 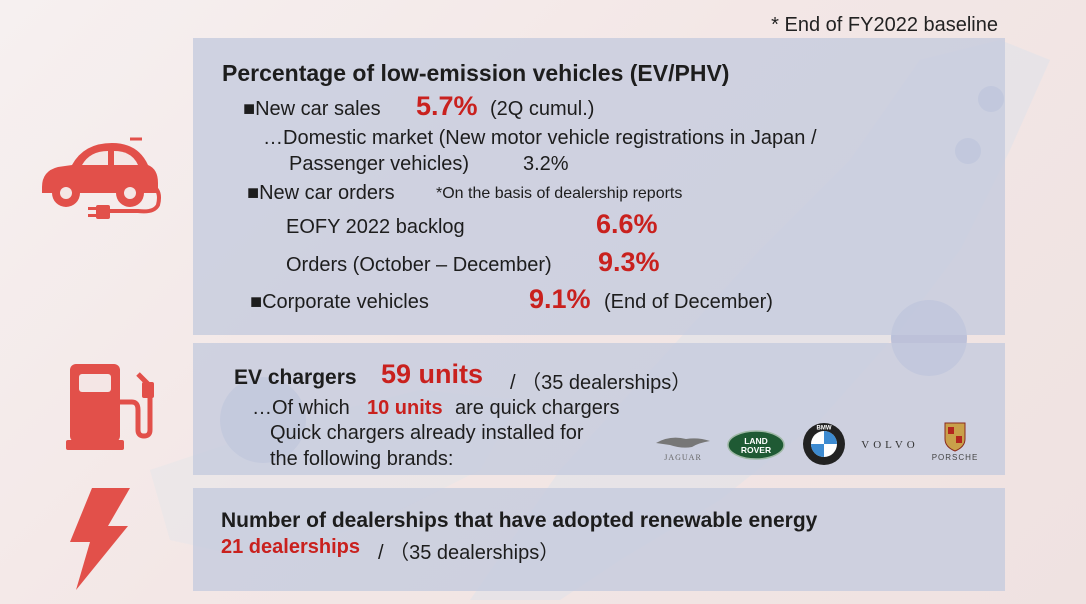 What do you see at coordinates (559, 193) in the screenshot?
I see `new-car-orders-note: *On the basis of dealership reports` at bounding box center [559, 193].